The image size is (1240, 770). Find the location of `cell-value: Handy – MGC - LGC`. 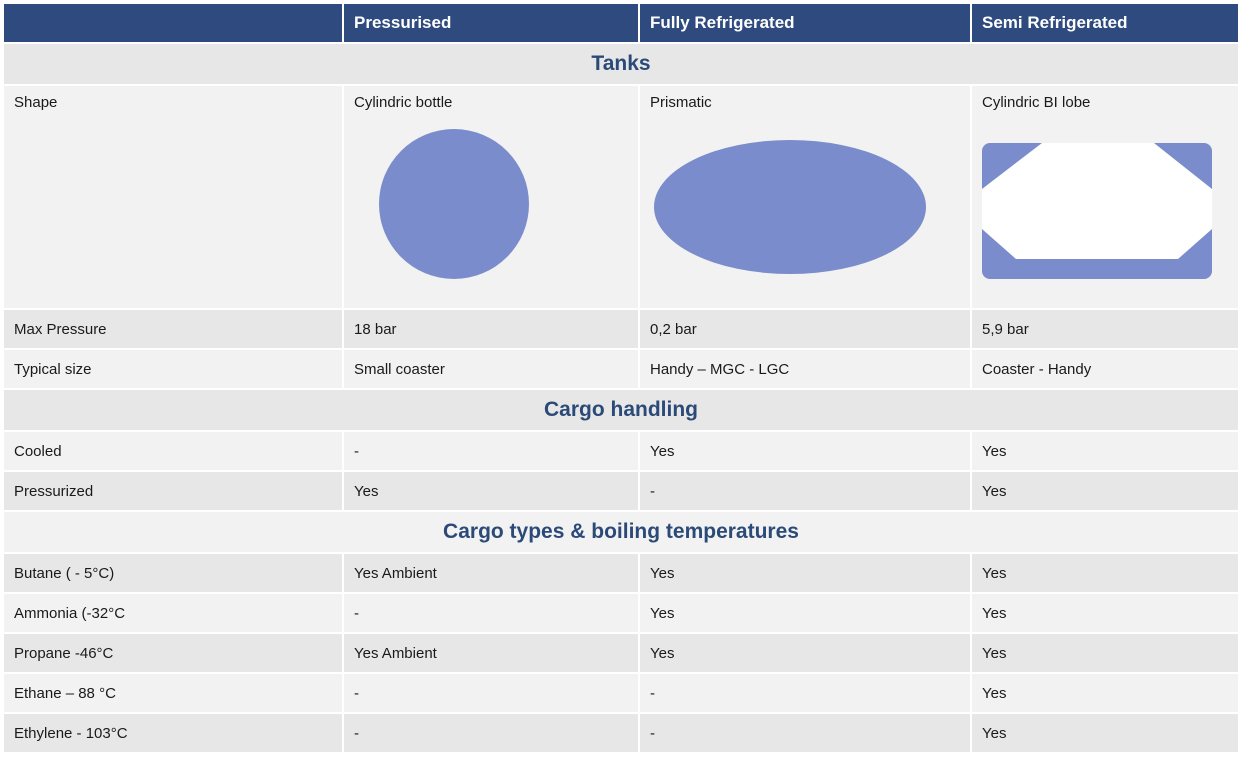

cell-value: Handy – MGC - LGC is located at coordinates (805, 369).